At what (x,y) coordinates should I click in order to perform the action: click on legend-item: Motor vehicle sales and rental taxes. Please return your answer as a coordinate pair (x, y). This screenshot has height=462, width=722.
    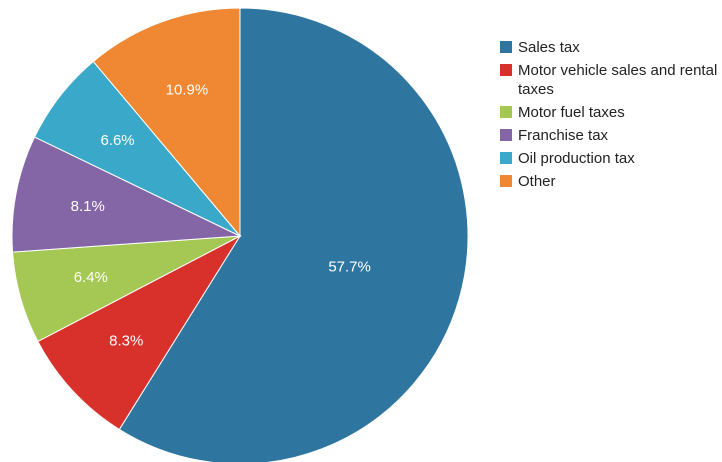
    Looking at the image, I should click on (611, 80).